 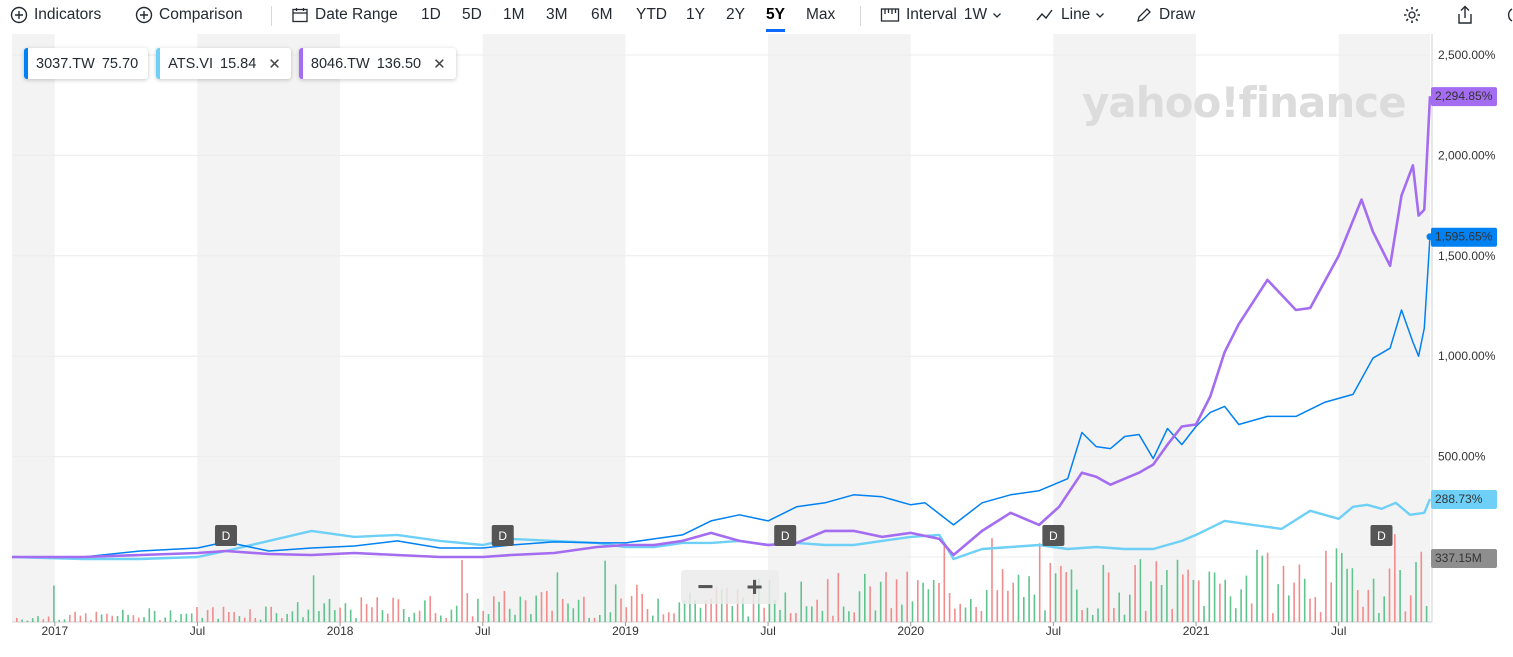 I want to click on legend-color-swatch, so click(x=158, y=63).